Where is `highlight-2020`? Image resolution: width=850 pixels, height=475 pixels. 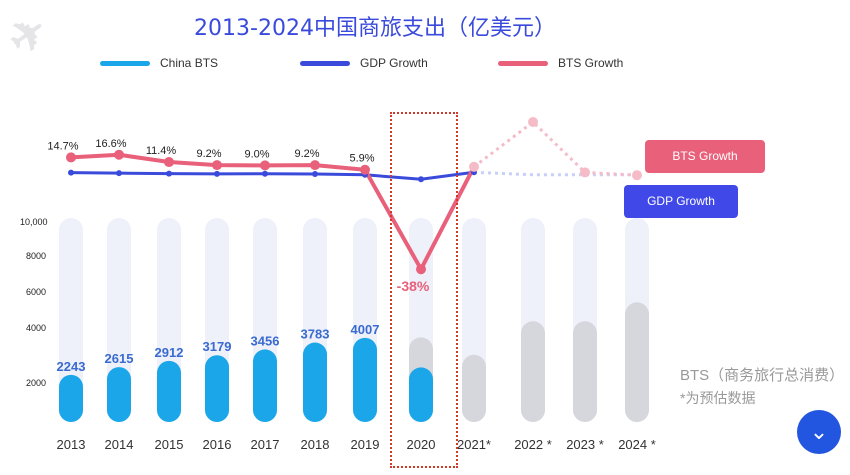
highlight-2020 is located at coordinates (424, 290).